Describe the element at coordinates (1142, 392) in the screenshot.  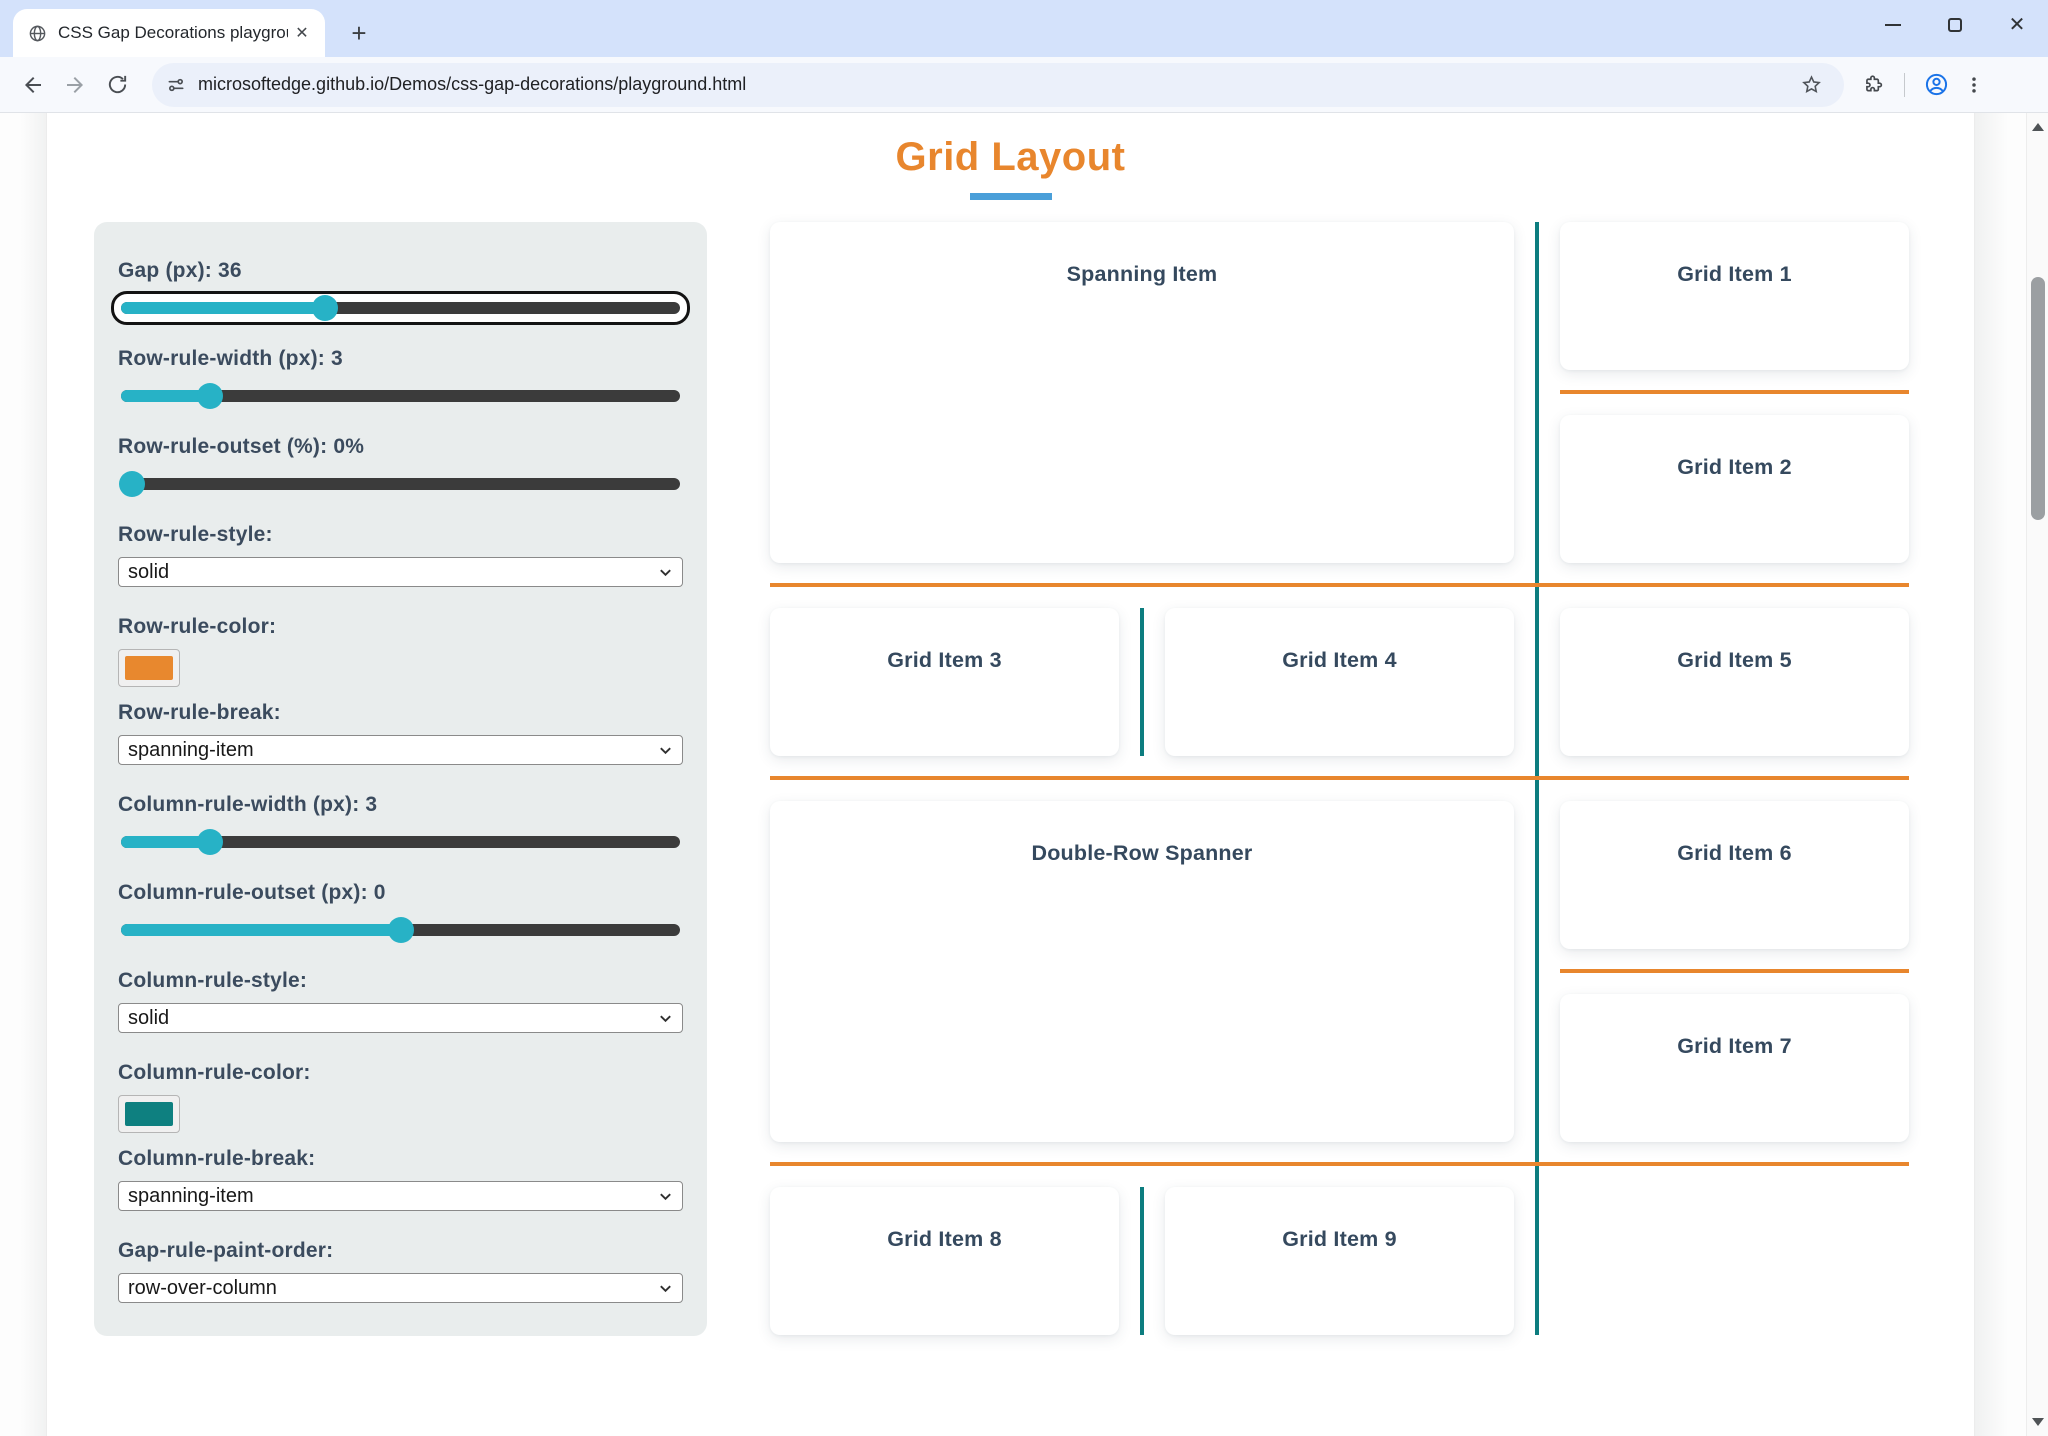
I see `grid-item-spanning: Spanning Item` at that location.